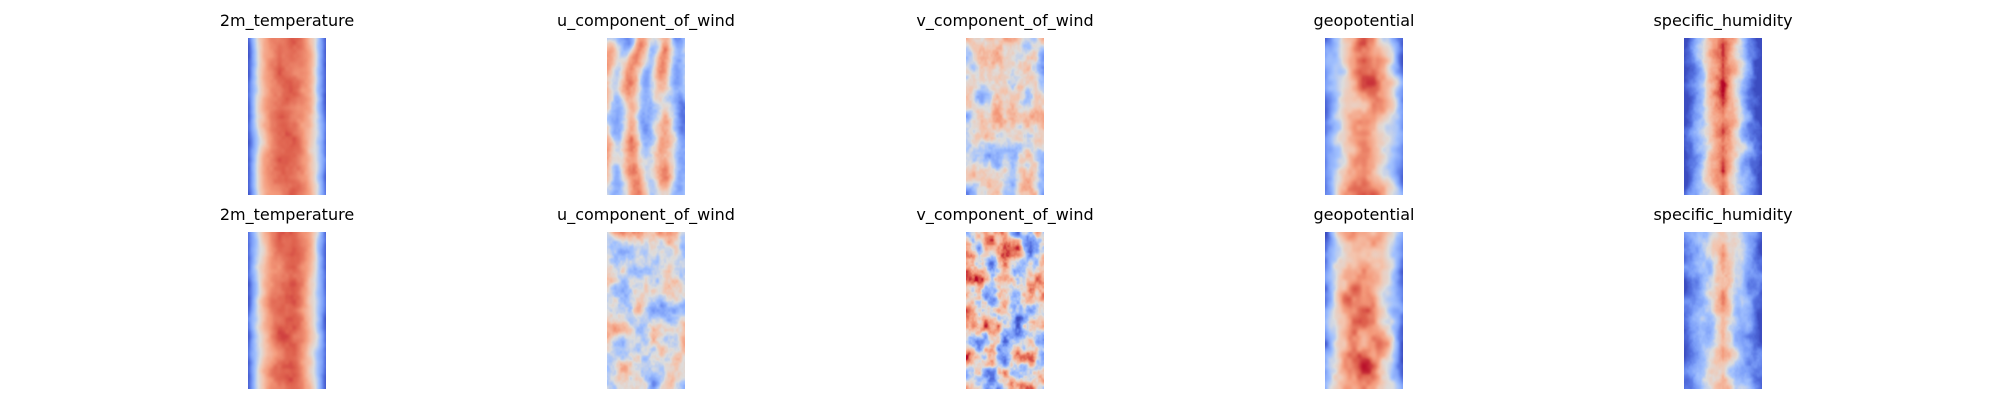 This screenshot has width=2000, height=400. I want to click on panel-row2-col4: geopotential, so click(1364, 297).